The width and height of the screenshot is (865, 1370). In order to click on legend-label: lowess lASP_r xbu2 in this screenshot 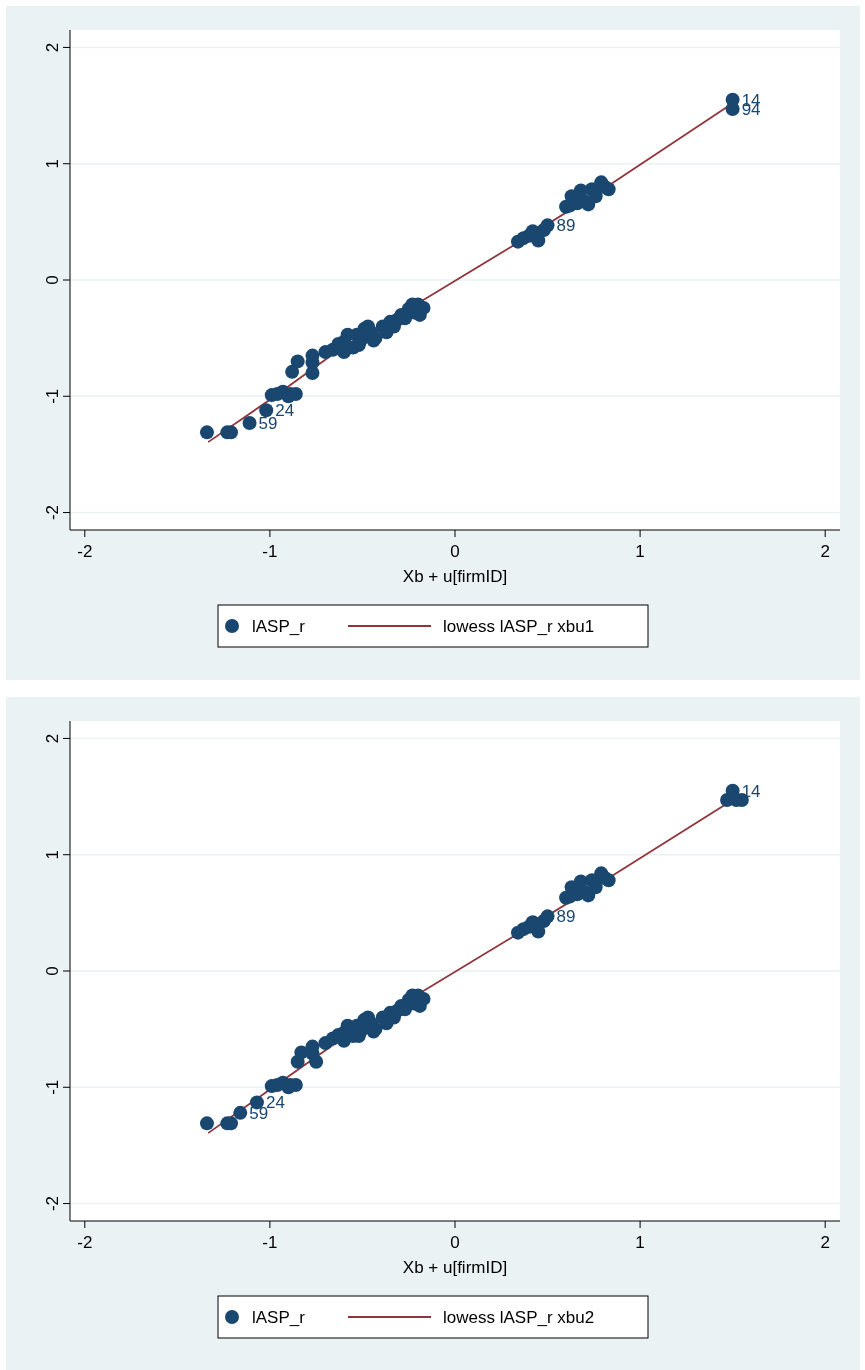, I will do `click(519, 1317)`.